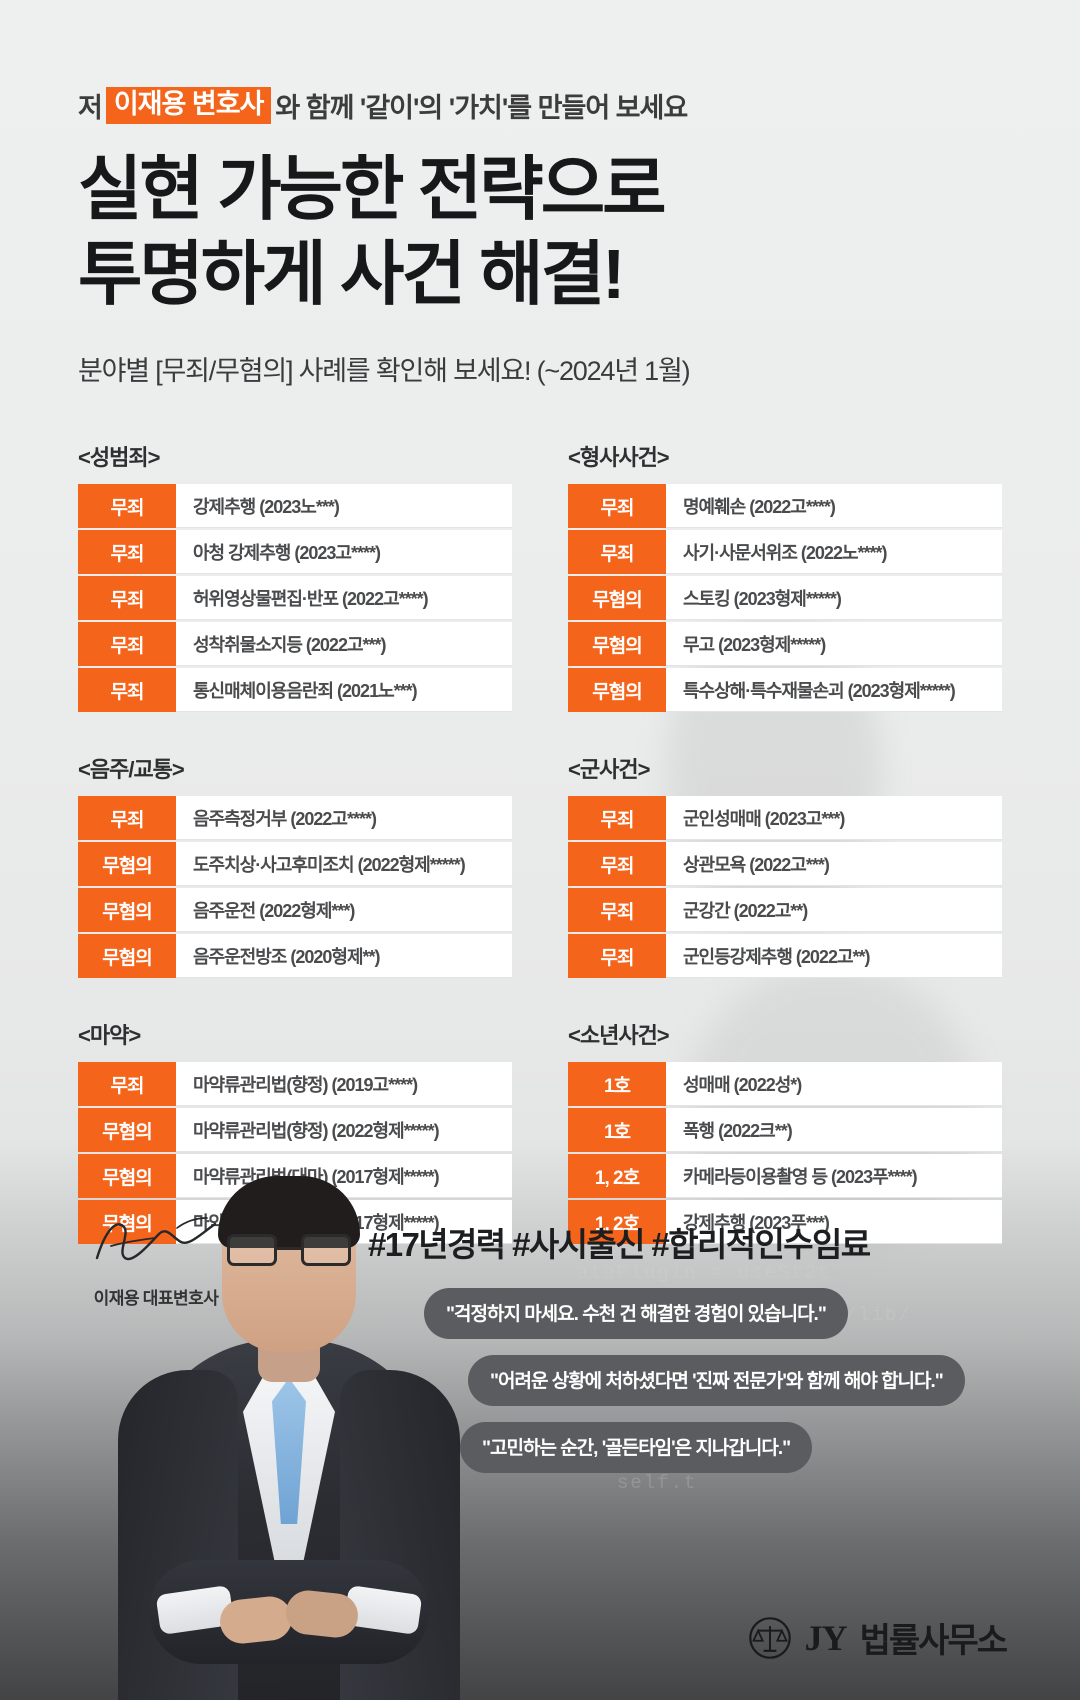 The width and height of the screenshot is (1080, 1700). I want to click on case-description: 마약류관리법(향정) (2022형제*****), so click(344, 1130).